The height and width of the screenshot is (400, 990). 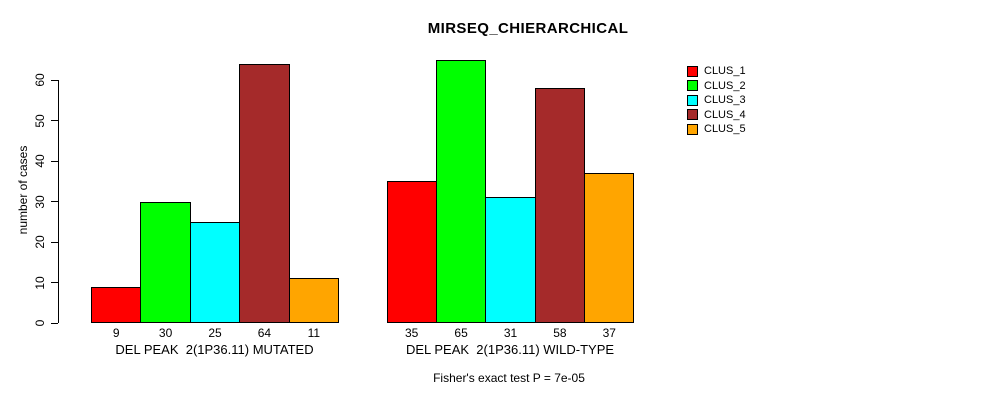 I want to click on bar-clus_1-wildtype, so click(x=411, y=252).